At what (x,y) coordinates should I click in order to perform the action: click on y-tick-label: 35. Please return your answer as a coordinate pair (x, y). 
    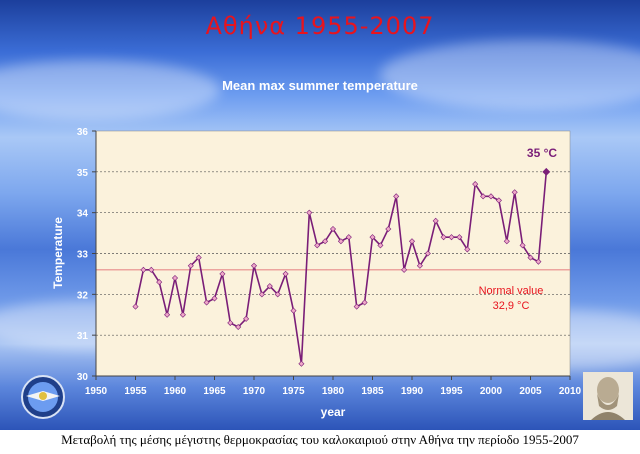
    Looking at the image, I should click on (83, 173).